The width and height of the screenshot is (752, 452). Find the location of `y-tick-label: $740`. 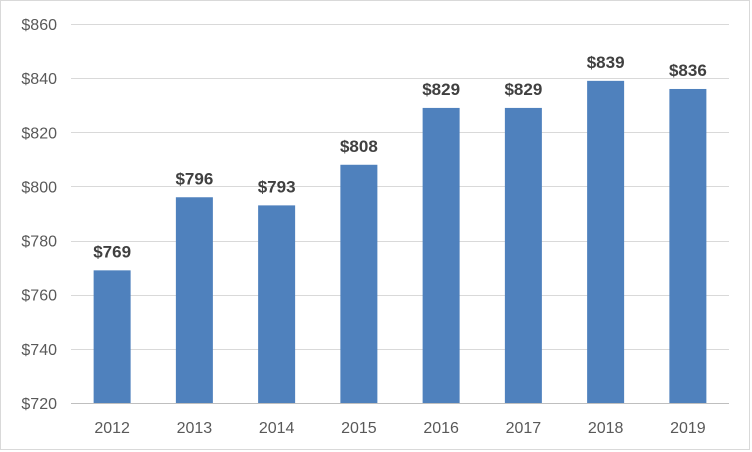

y-tick-label: $740 is located at coordinates (39, 350).